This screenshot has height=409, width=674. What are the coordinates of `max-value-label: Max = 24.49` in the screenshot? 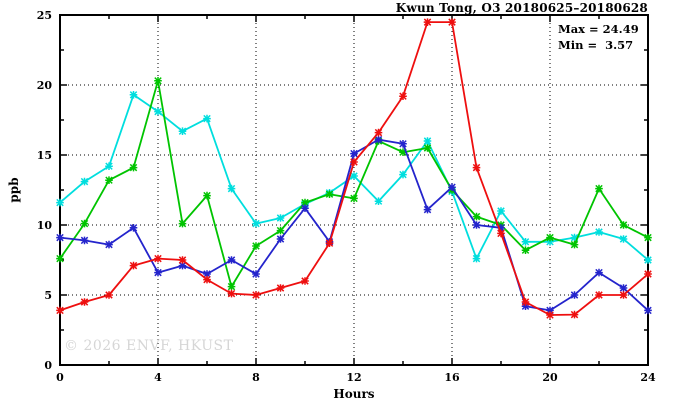 It's located at (598, 29).